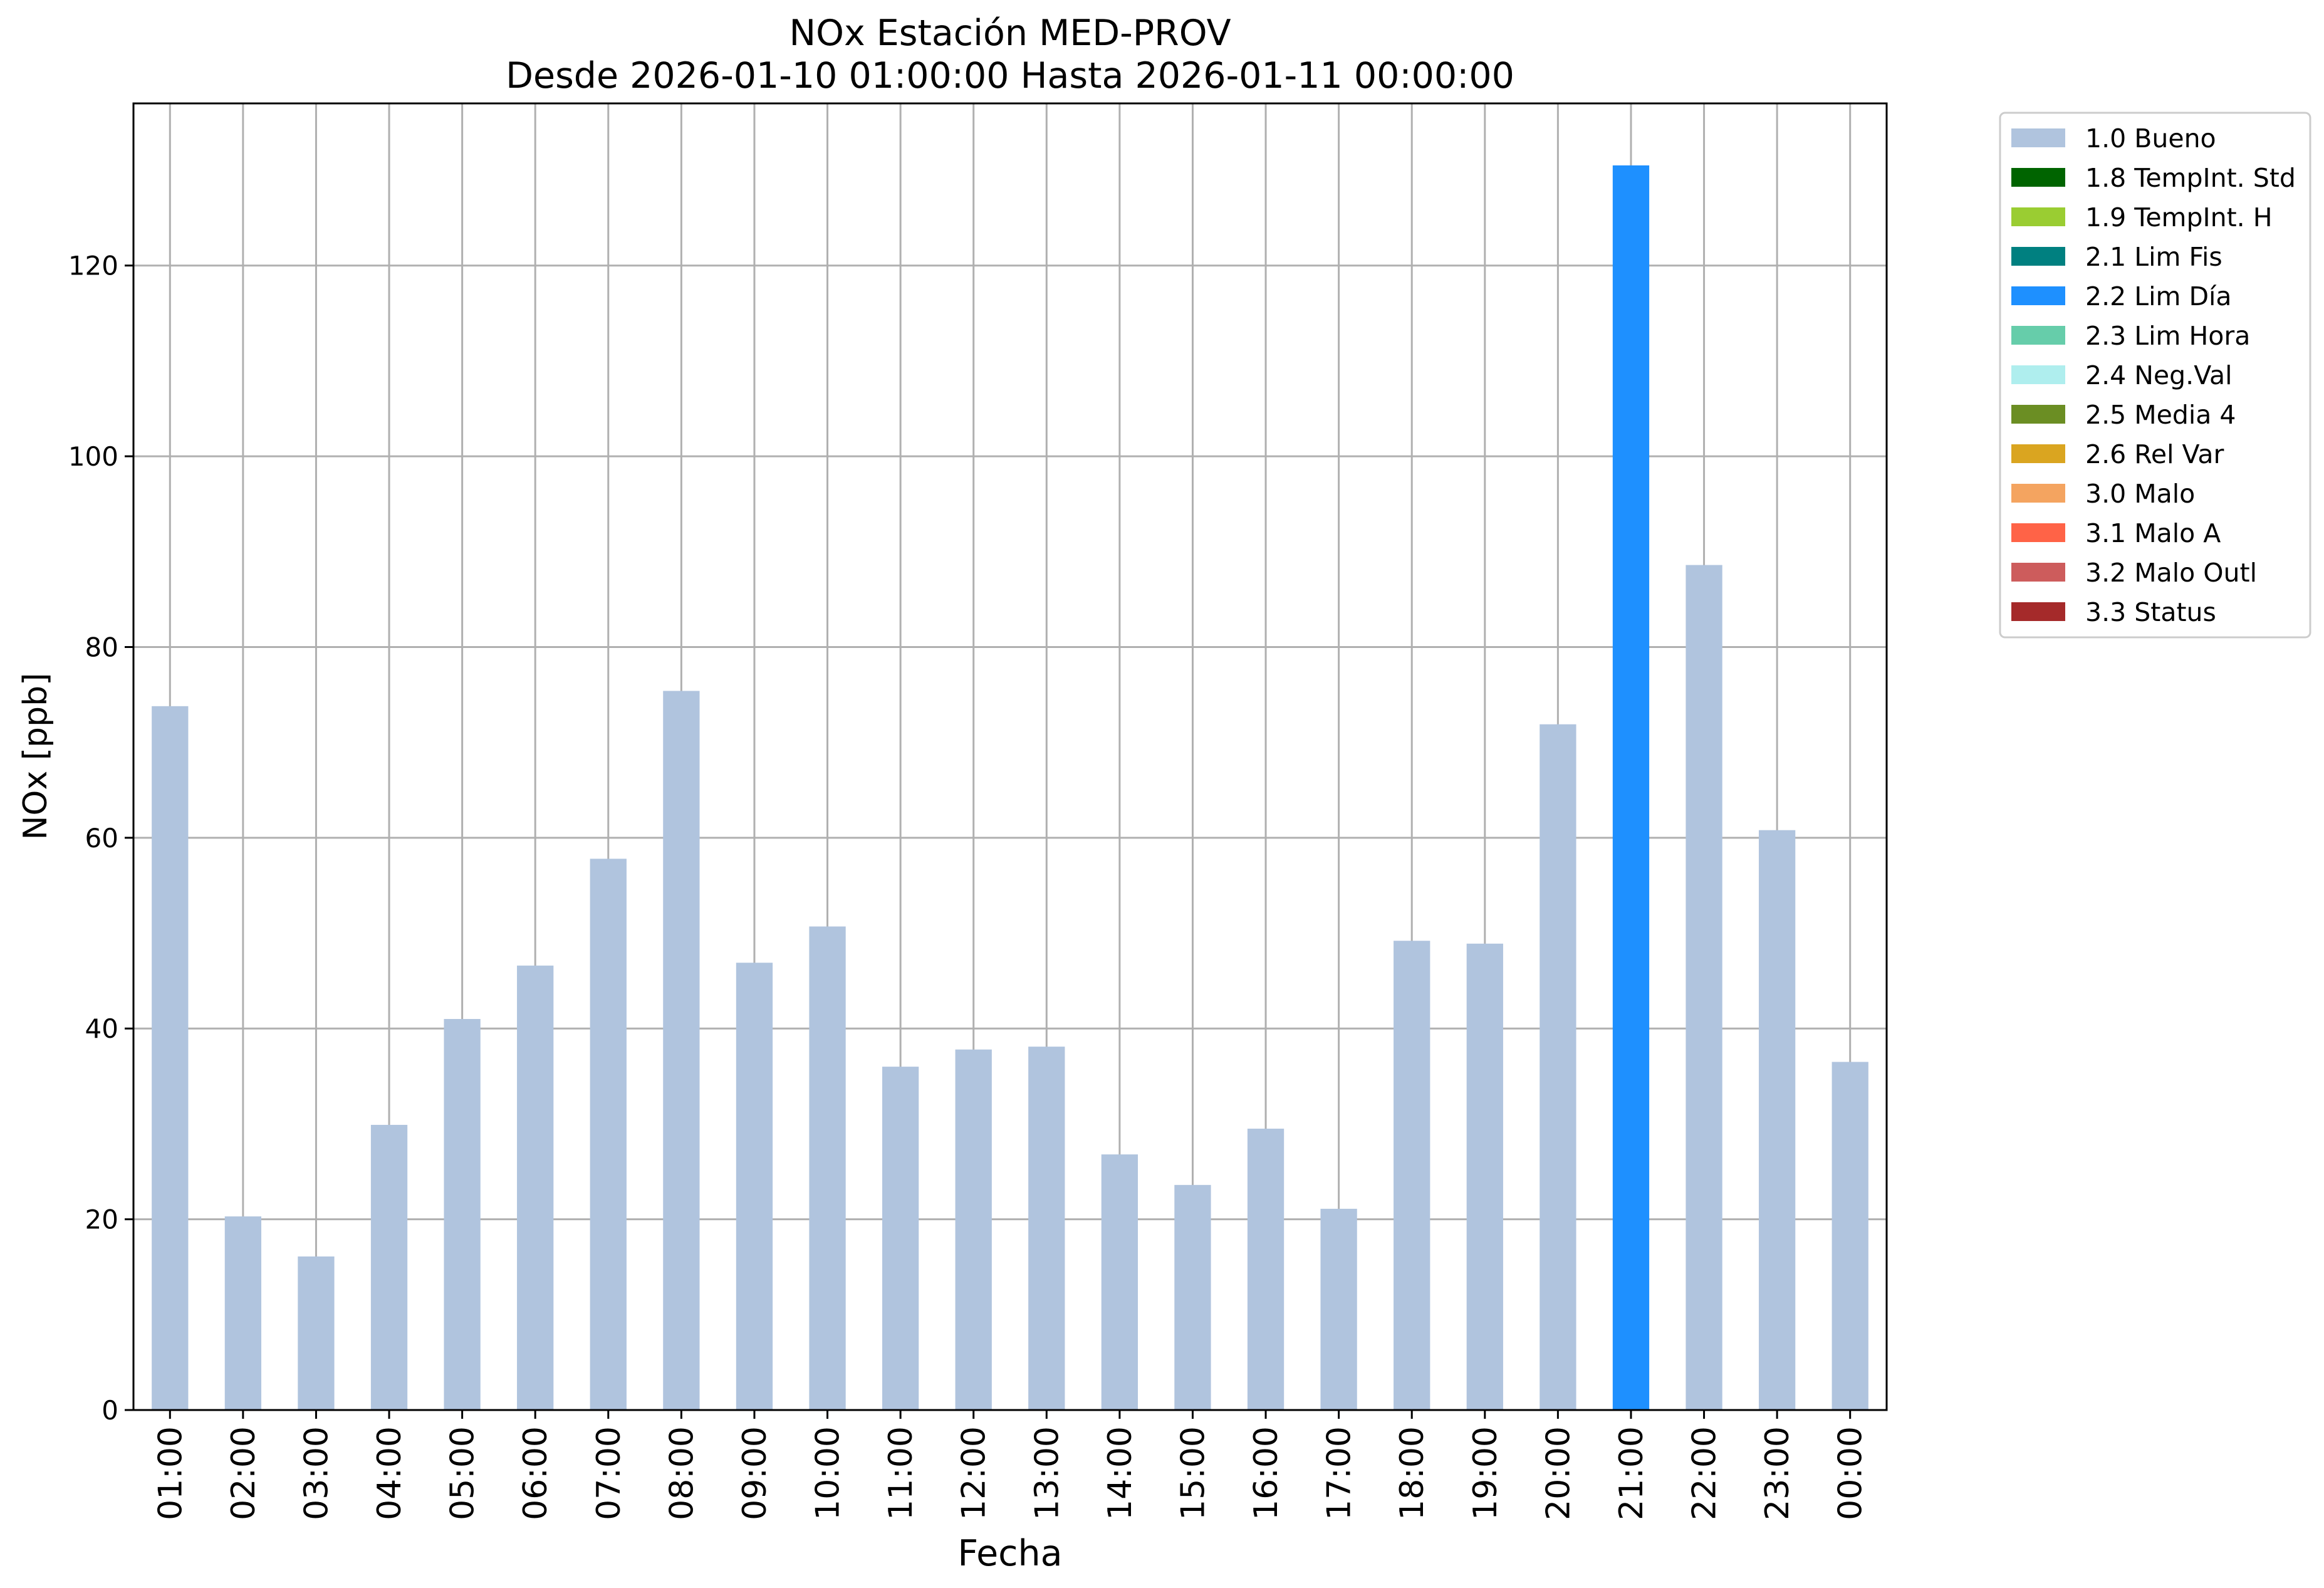  What do you see at coordinates (2190, 178) in the screenshot?
I see `legend-label: 1.8 TempInt. Std` at bounding box center [2190, 178].